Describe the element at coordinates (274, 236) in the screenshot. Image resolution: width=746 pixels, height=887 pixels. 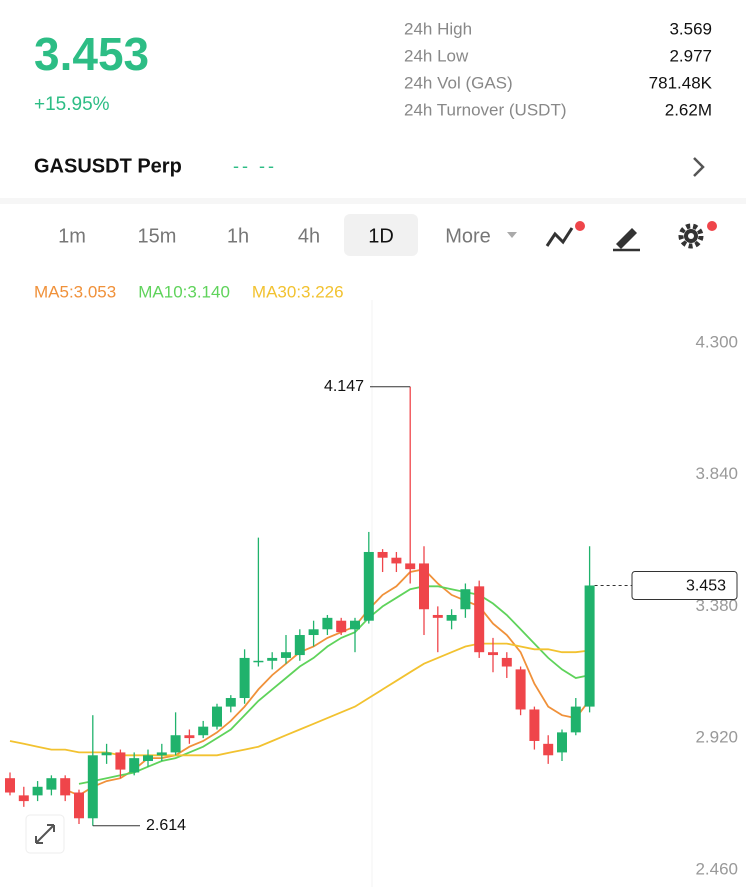
I see `tabs: 1m 15m 1h 4h 1D More` at that location.